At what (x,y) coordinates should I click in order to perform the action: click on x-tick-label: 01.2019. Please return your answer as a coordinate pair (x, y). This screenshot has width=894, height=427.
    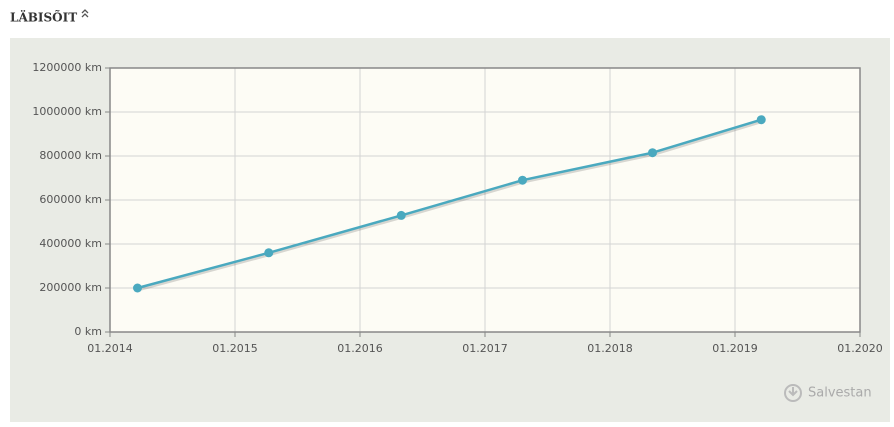
    Looking at the image, I should click on (735, 348).